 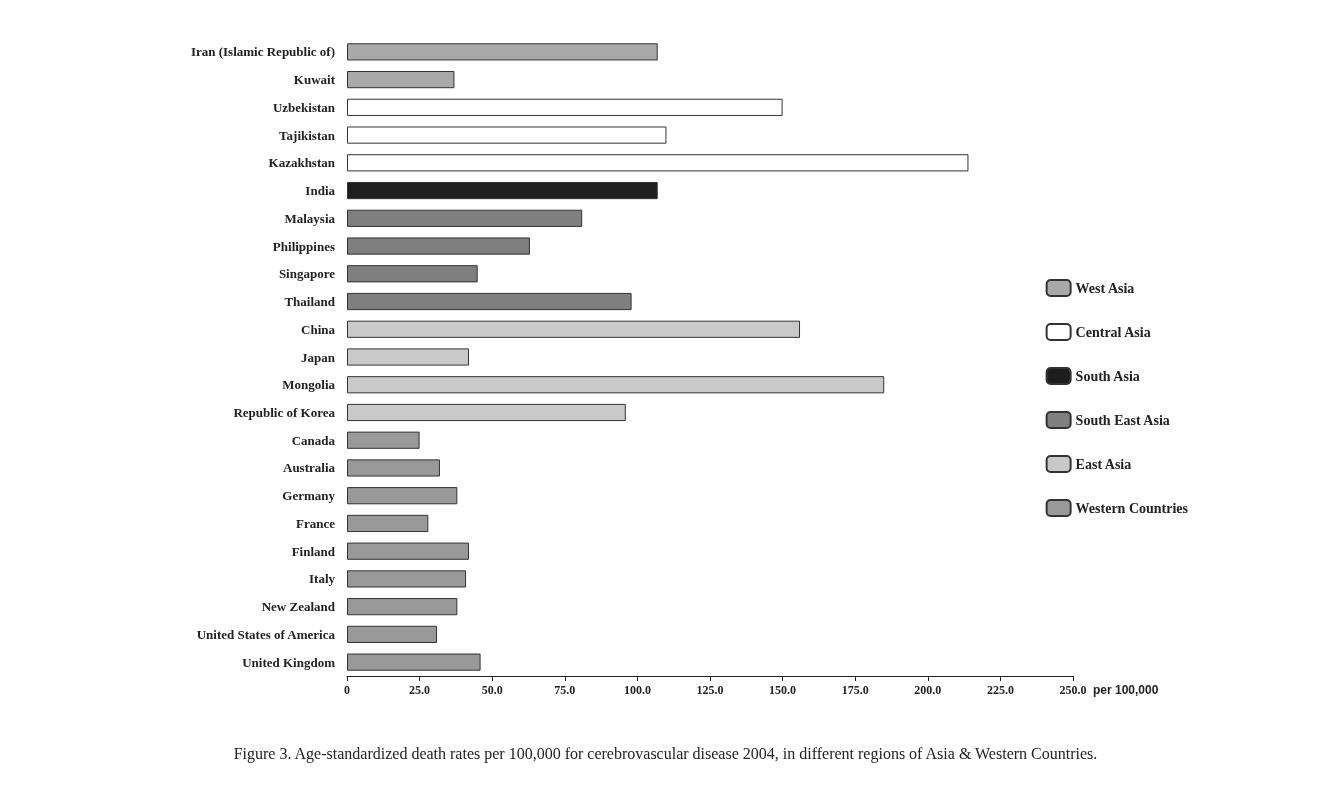 What do you see at coordinates (310, 302) in the screenshot?
I see `y-tick-label: Thailand` at bounding box center [310, 302].